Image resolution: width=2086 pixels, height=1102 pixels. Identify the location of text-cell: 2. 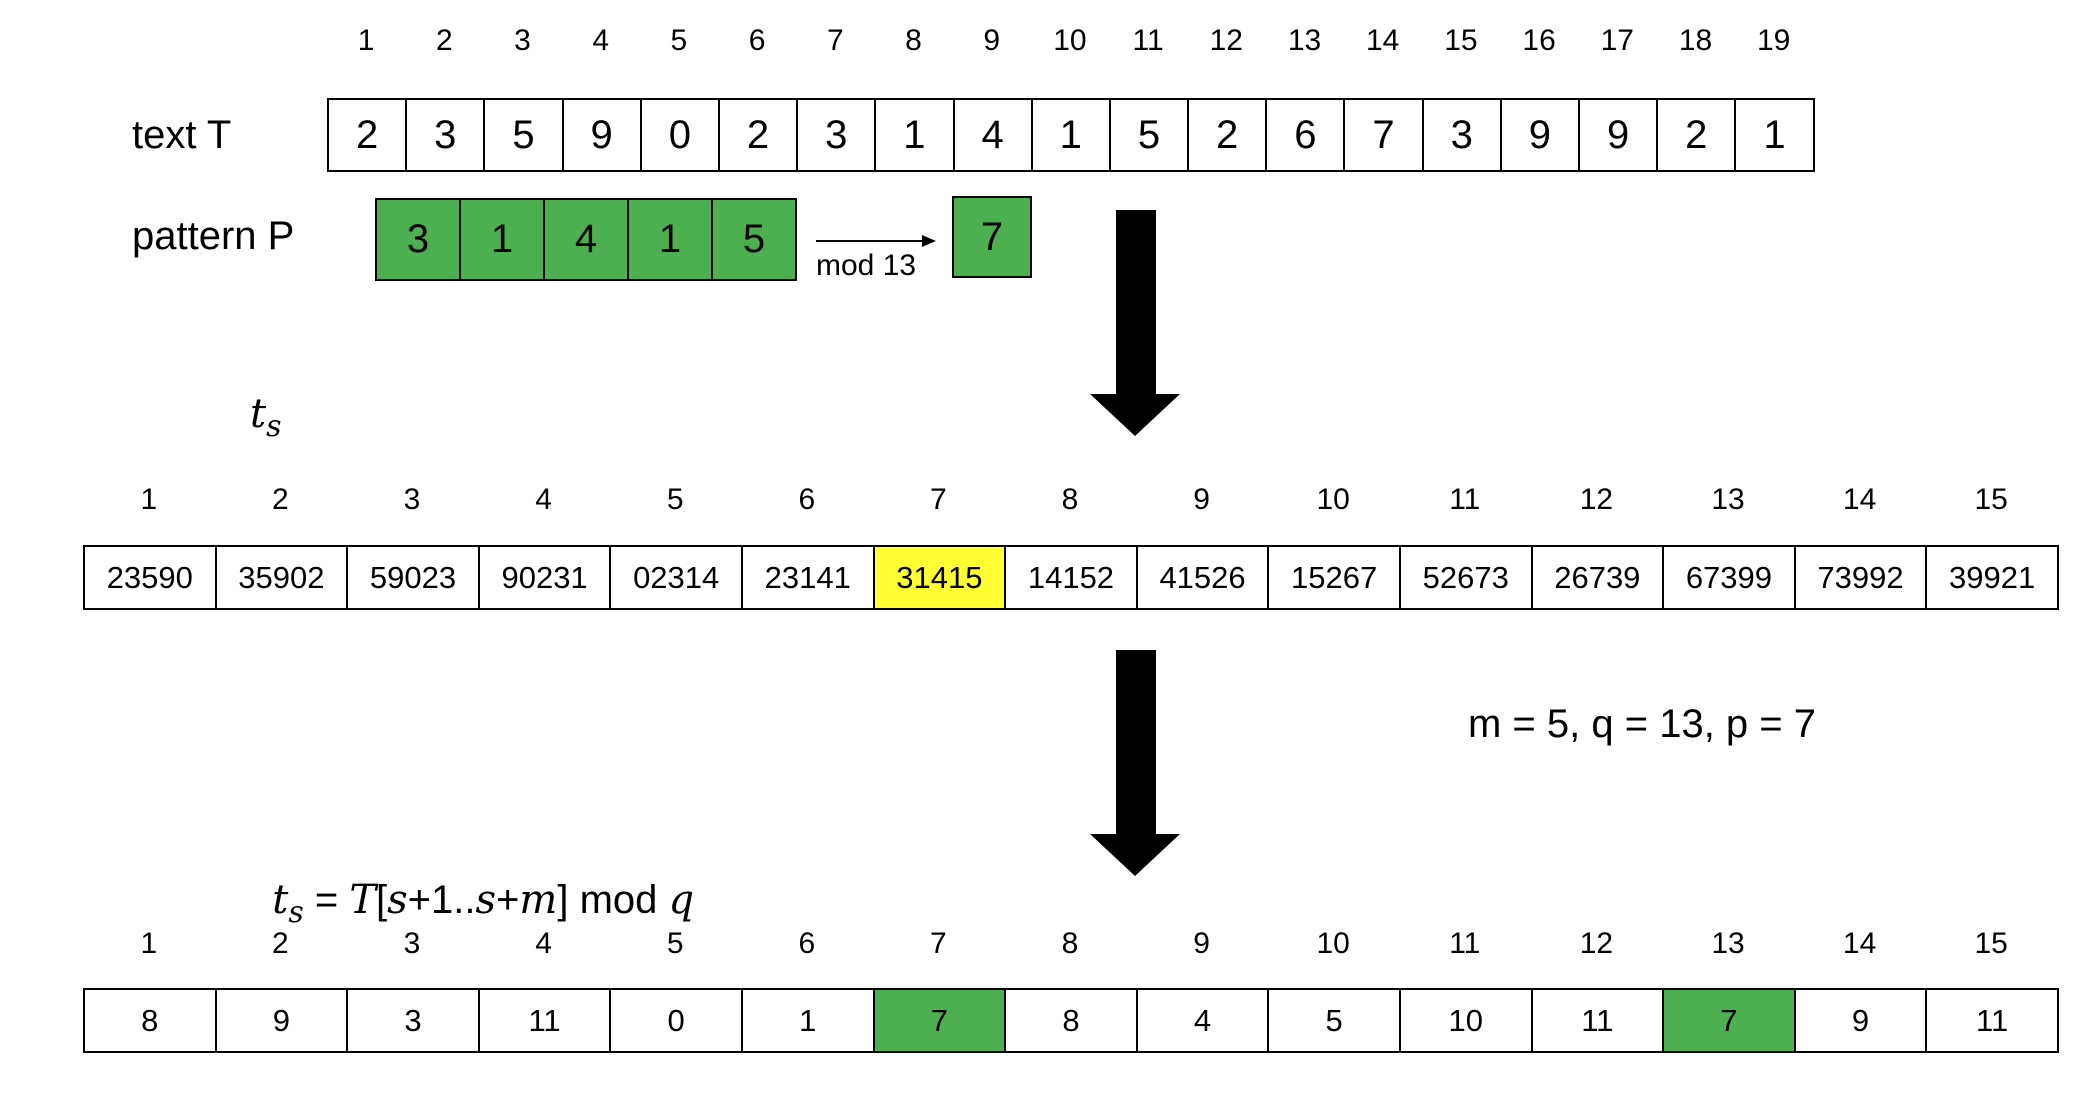
(1227, 135).